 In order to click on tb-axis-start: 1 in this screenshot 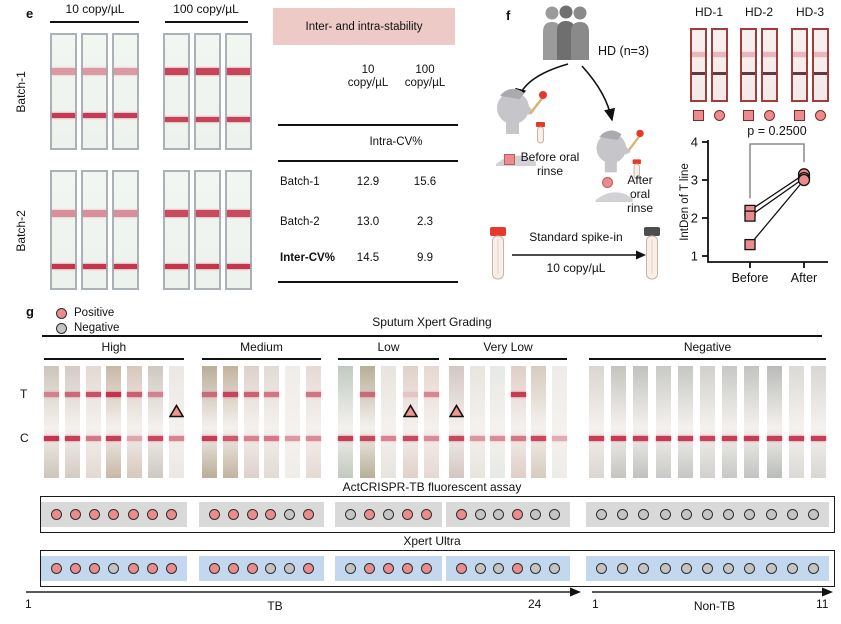, I will do `click(28, 604)`.